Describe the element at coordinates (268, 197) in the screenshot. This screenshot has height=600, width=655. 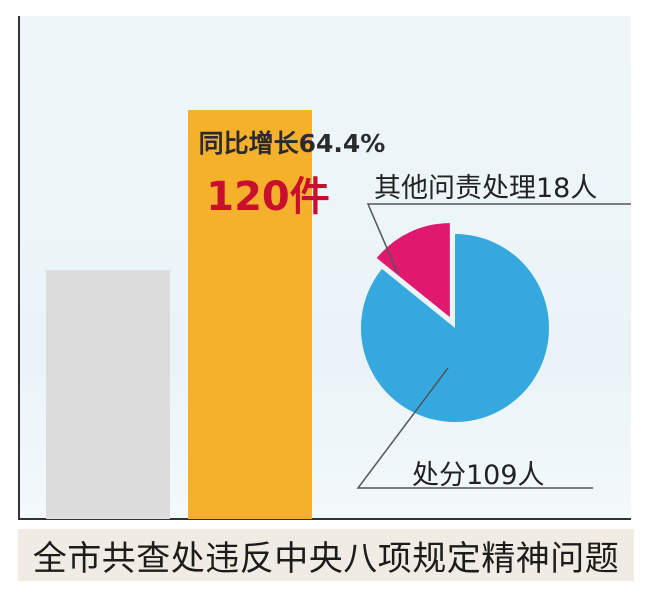
I see `bar-value-label: 120件` at that location.